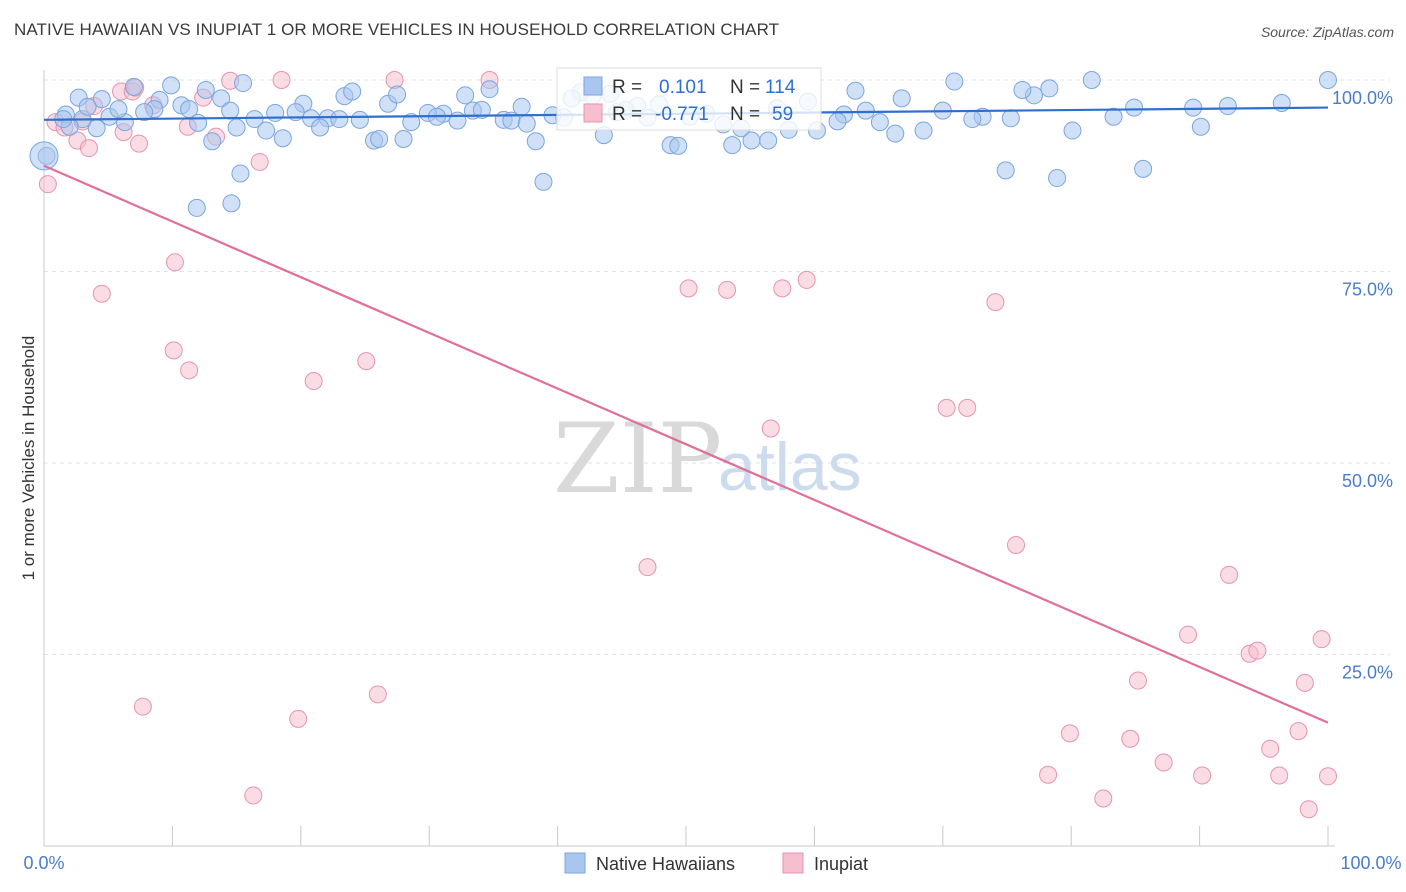 This screenshot has height=892, width=1406. I want to click on y-axis-label: 1 or more Vehicles in Household, so click(28, 458).